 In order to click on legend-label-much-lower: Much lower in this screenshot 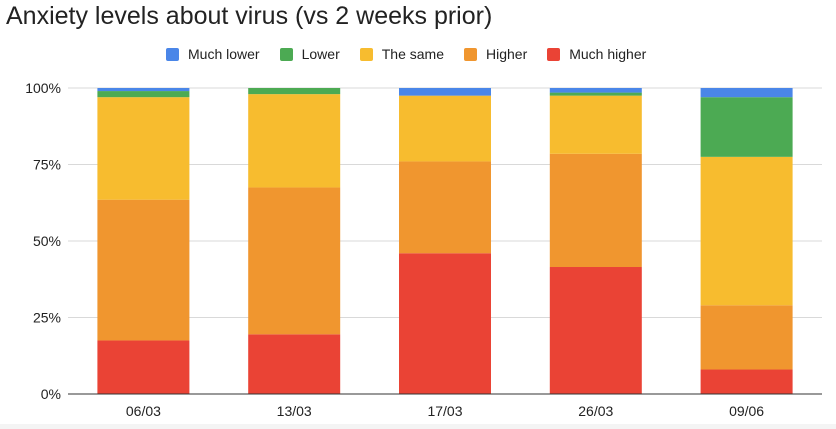, I will do `click(224, 54)`.